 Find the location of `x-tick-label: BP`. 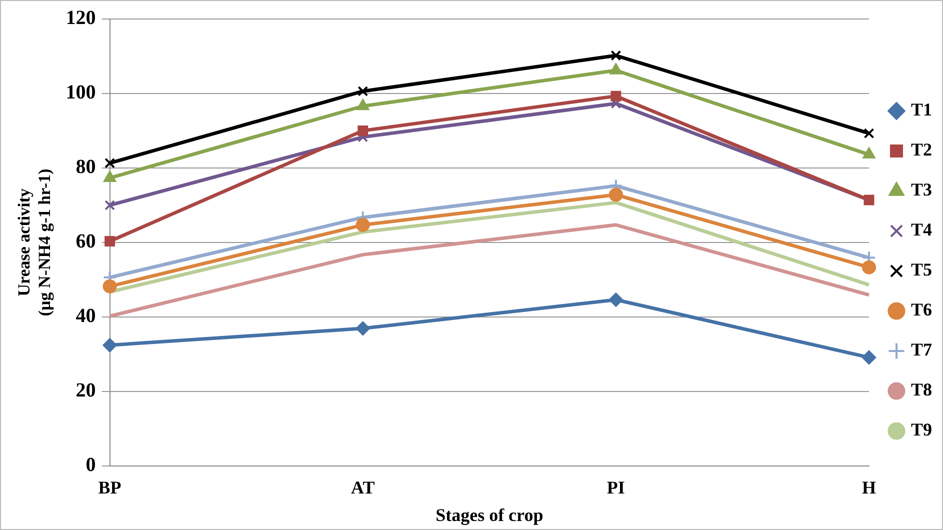

x-tick-label: BP is located at coordinates (110, 487).